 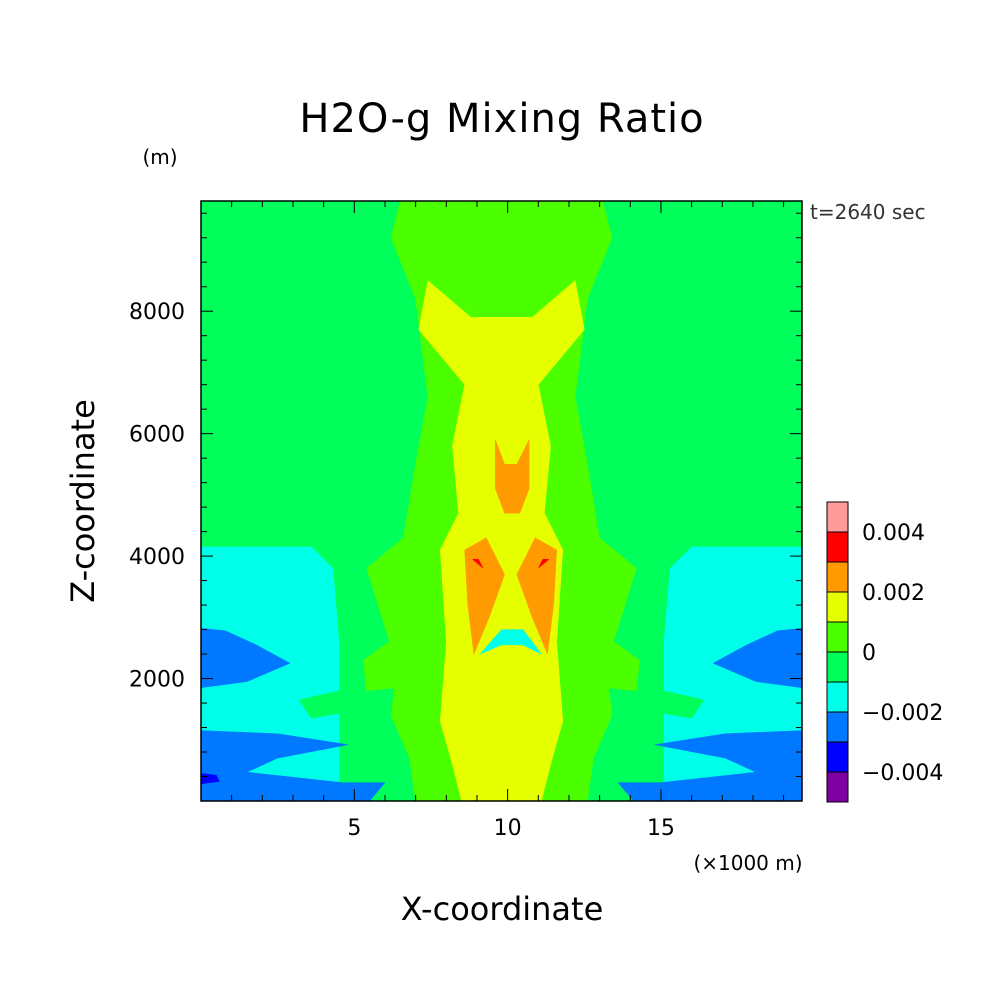 What do you see at coordinates (157, 680) in the screenshot?
I see `y-tick-label: 2000` at bounding box center [157, 680].